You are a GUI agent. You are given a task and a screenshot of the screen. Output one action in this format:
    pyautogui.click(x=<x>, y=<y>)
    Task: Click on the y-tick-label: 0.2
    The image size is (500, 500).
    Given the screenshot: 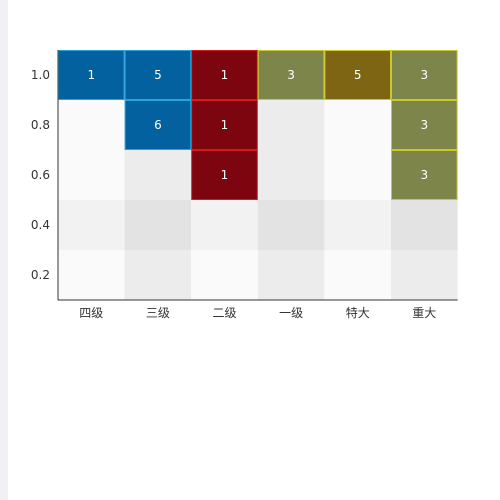 What is the action you would take?
    pyautogui.click(x=40, y=275)
    